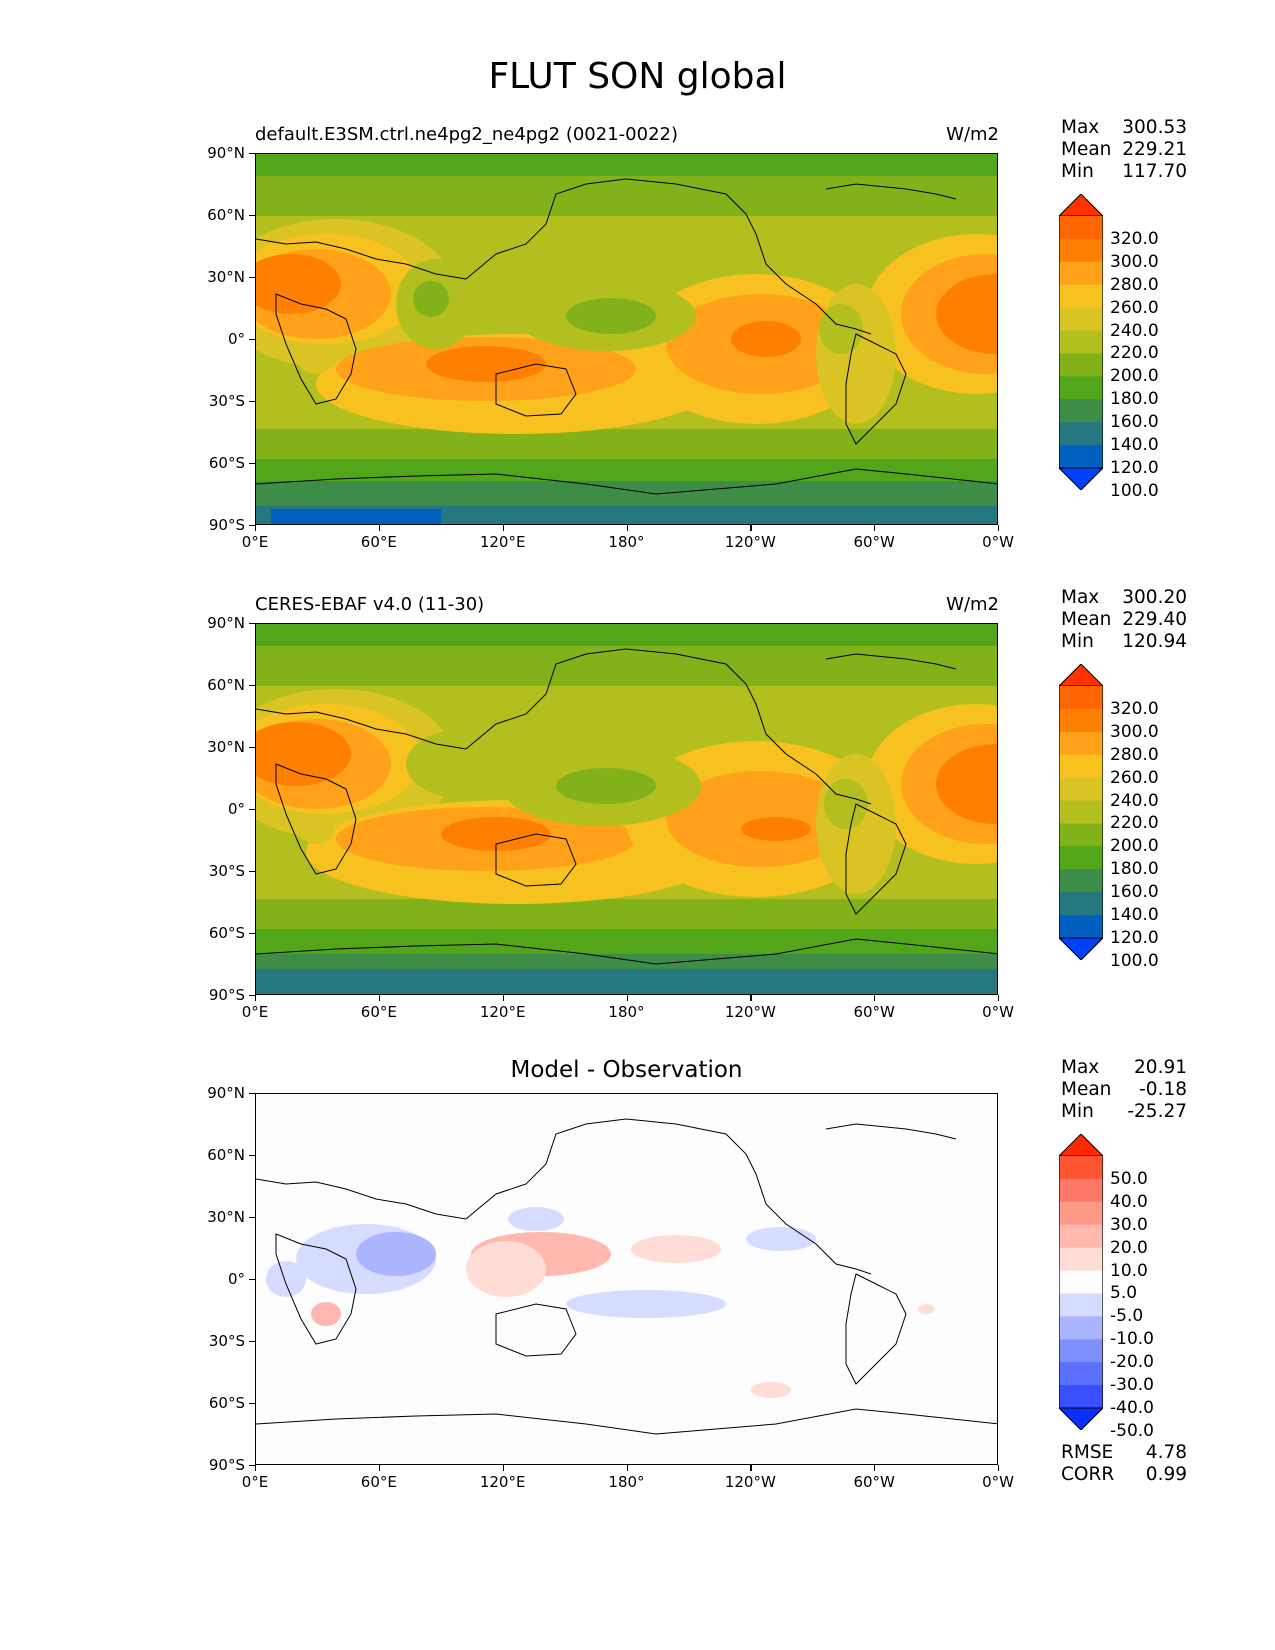 The height and width of the screenshot is (1650, 1275). Describe the element at coordinates (1154, 171) in the screenshot. I see `stat-min-value: 117.70` at that location.